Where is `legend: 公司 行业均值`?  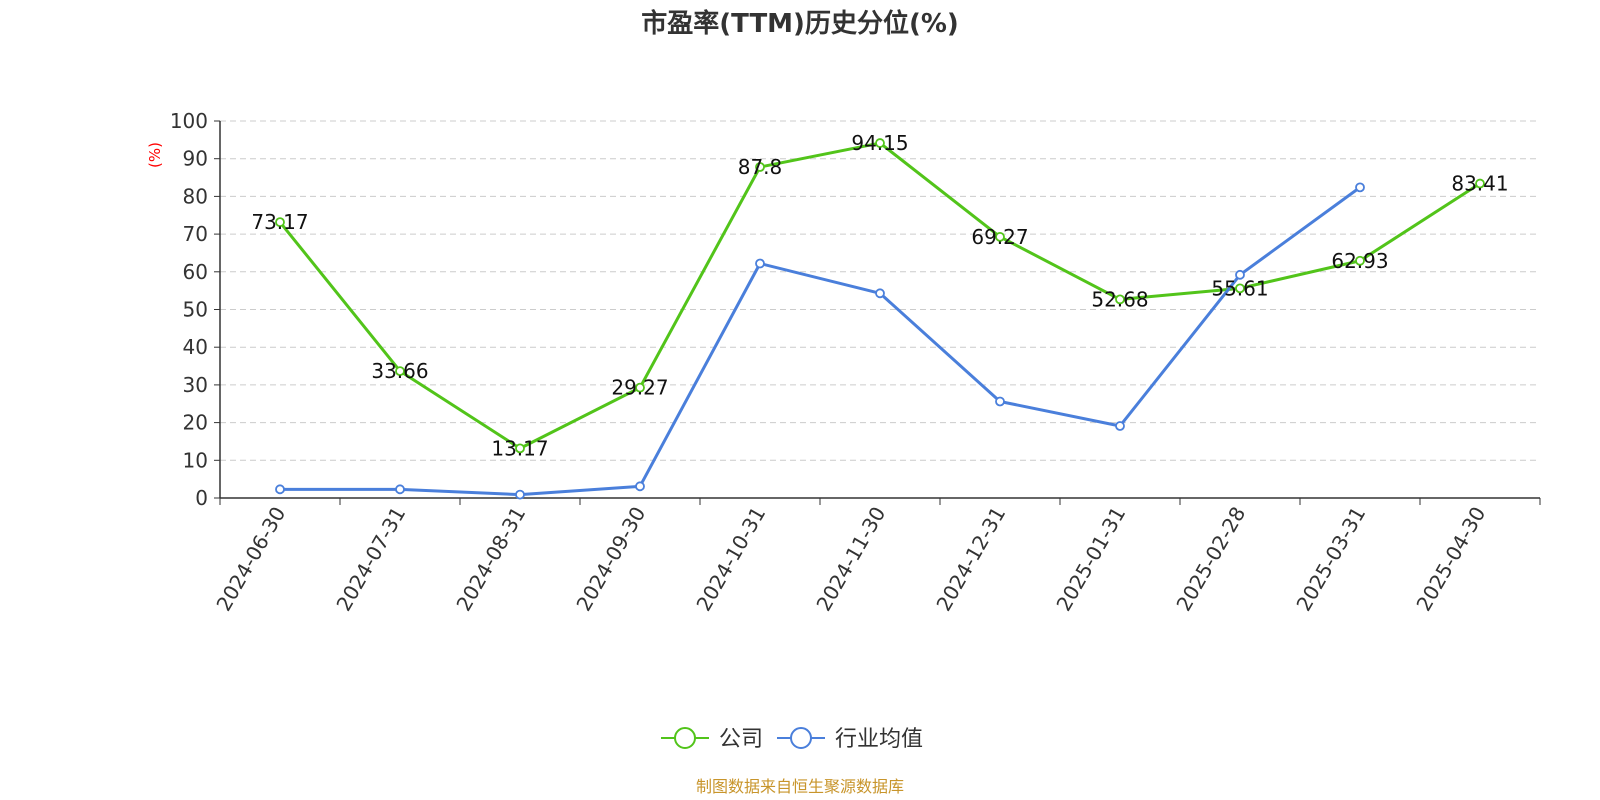
legend: 公司 行业均值 is located at coordinates (792, 739).